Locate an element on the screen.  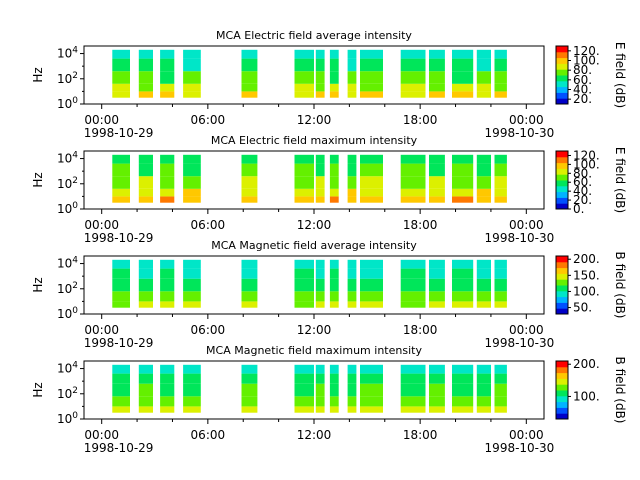
colorbar-tick-label: 150. is located at coordinates (586, 275).